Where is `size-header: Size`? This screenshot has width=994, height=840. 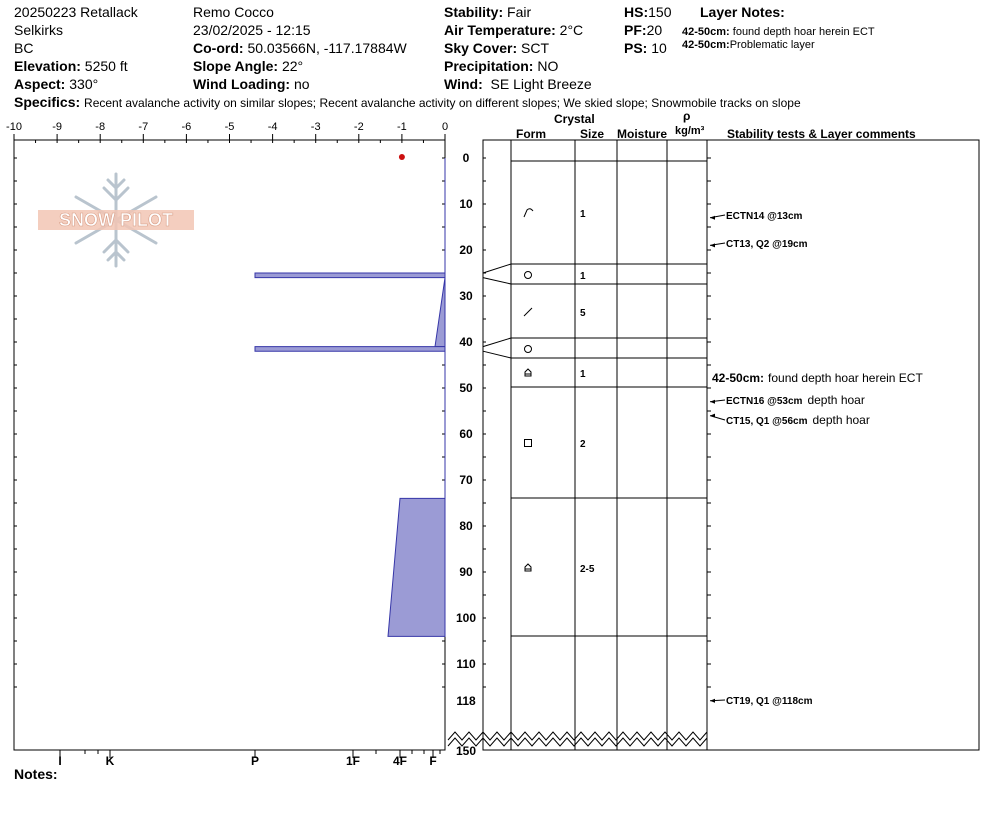
size-header: Size is located at coordinates (592, 134).